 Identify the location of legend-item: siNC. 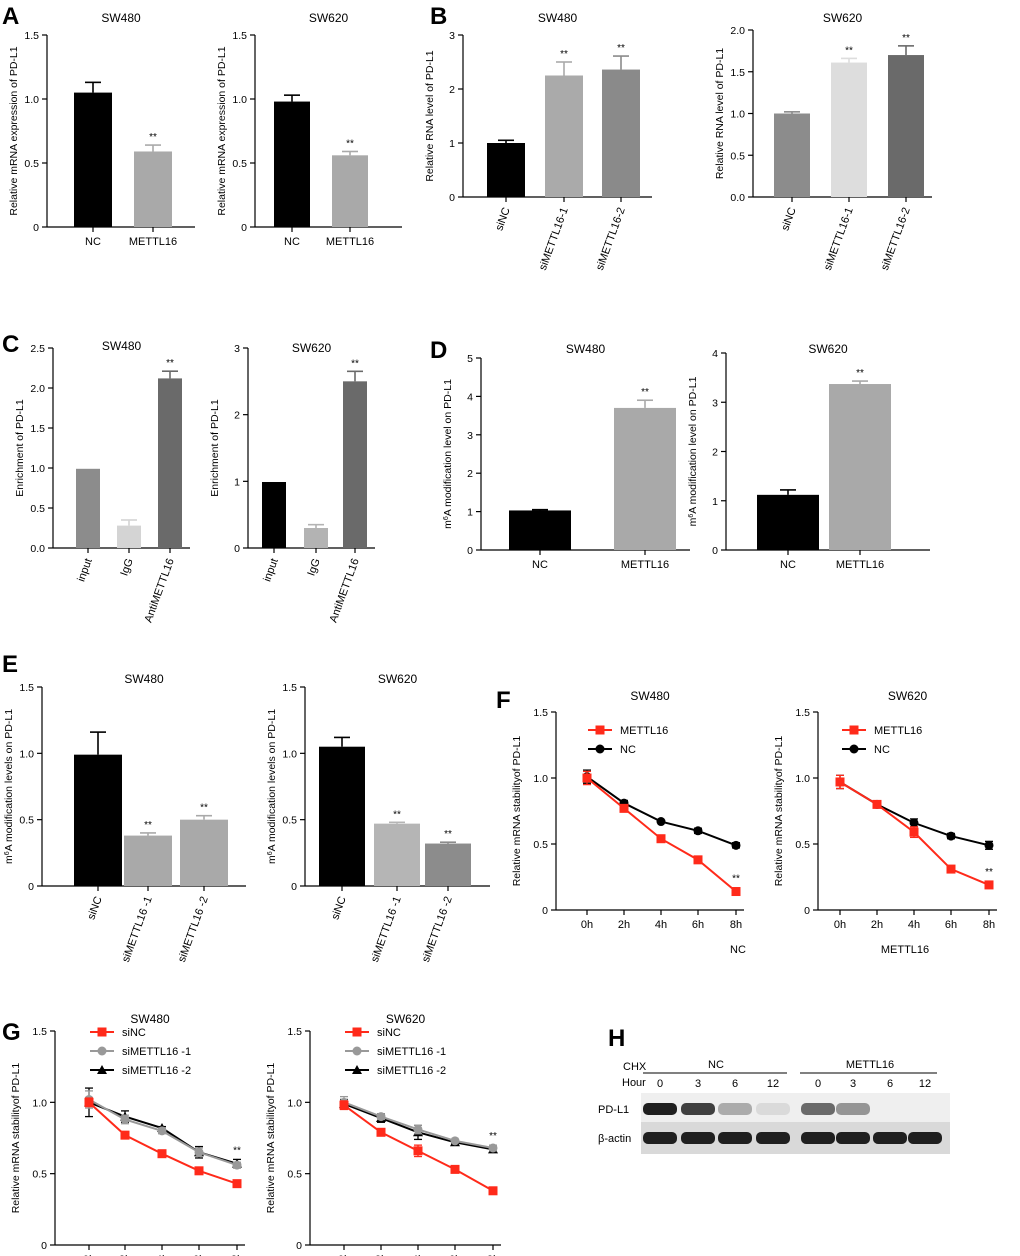
(373, 1033).